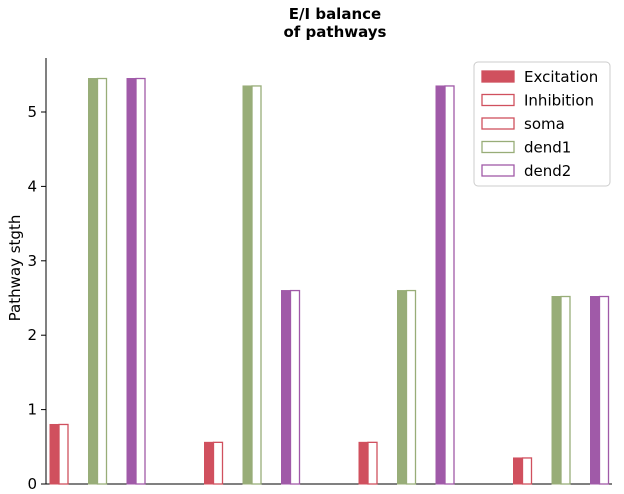 This screenshot has height=494, width=624. Describe the element at coordinates (32, 484) in the screenshot. I see `y-tick-label: 0` at that location.